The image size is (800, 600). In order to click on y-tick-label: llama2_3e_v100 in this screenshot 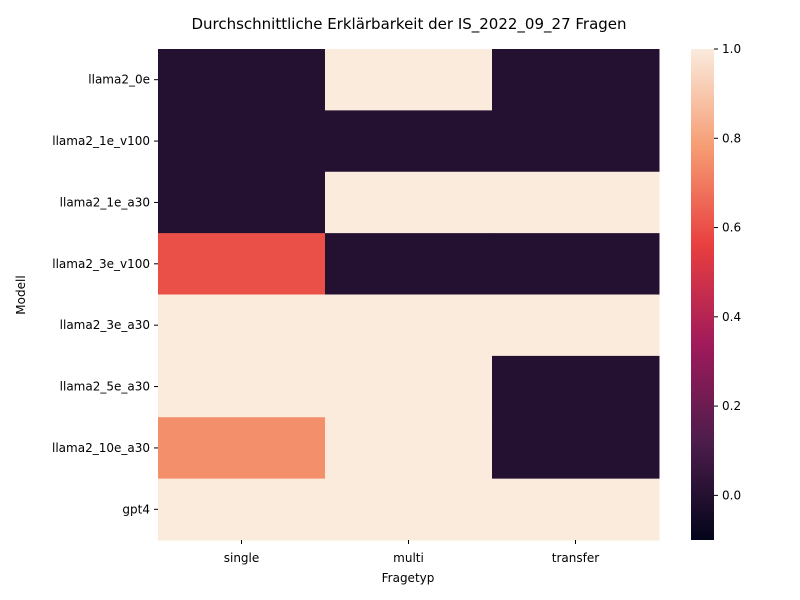, I will do `click(101, 264)`.